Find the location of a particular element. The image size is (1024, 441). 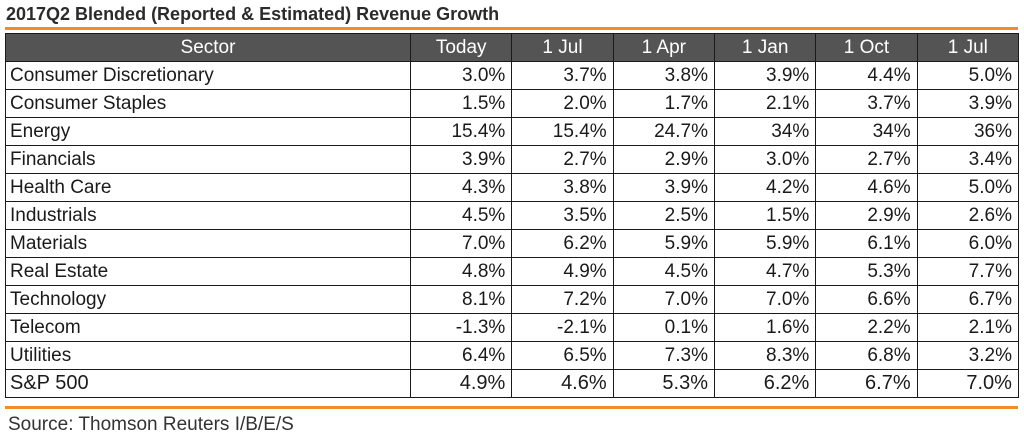

sector-cell: Health Care is located at coordinates (208, 187).